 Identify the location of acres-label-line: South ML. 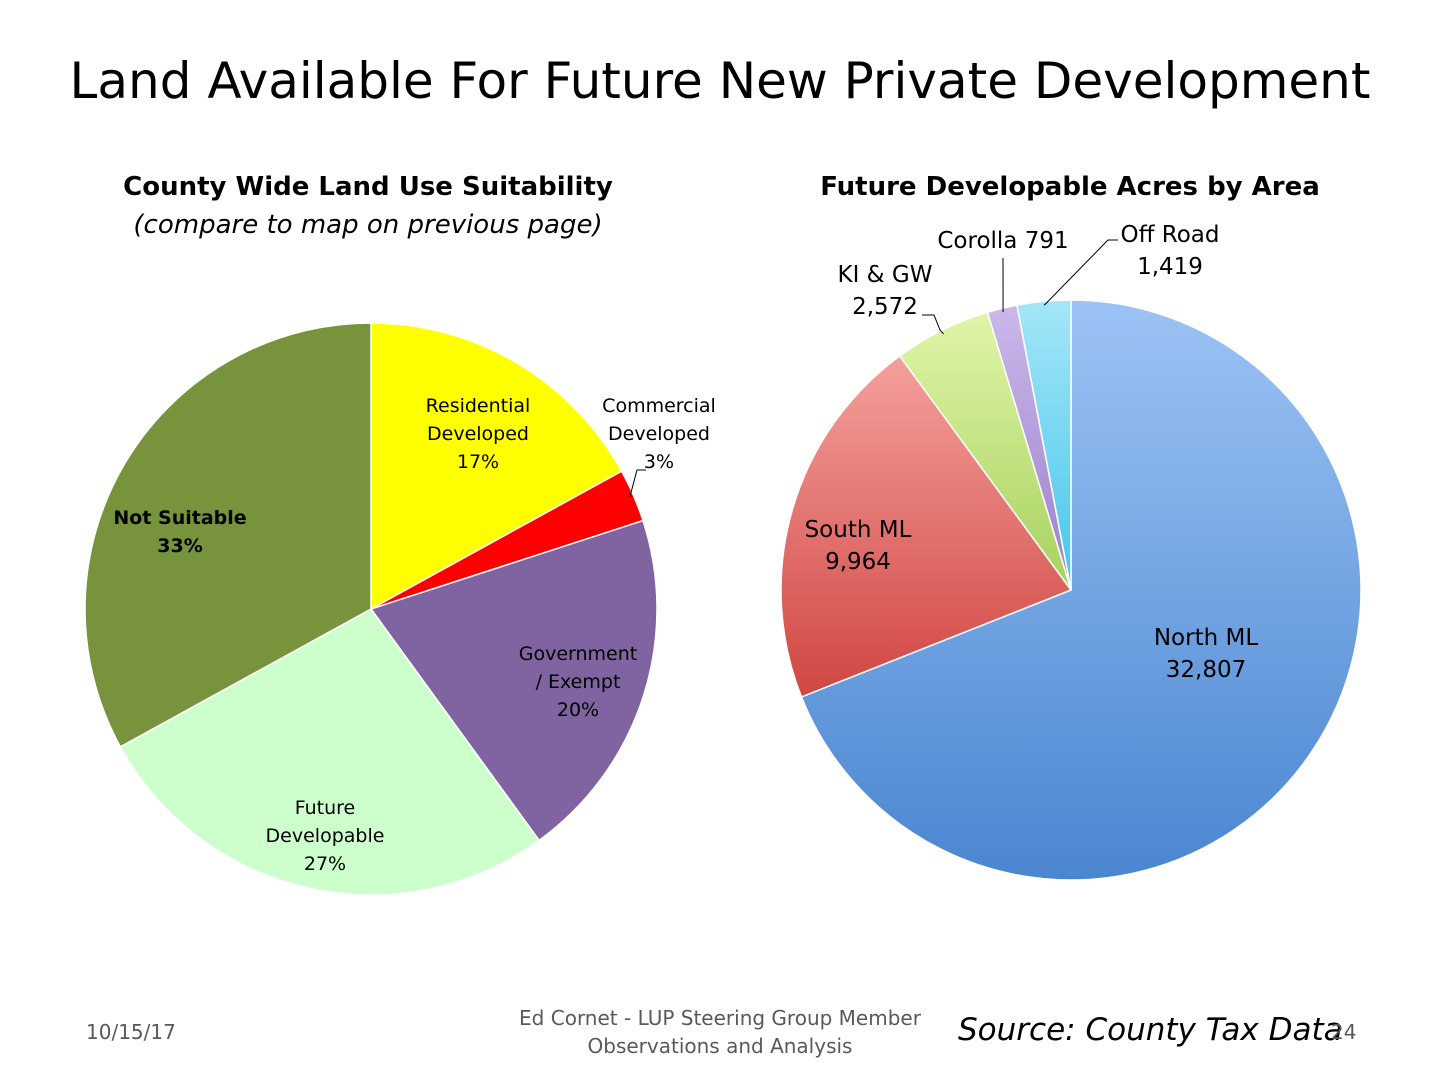
(858, 530).